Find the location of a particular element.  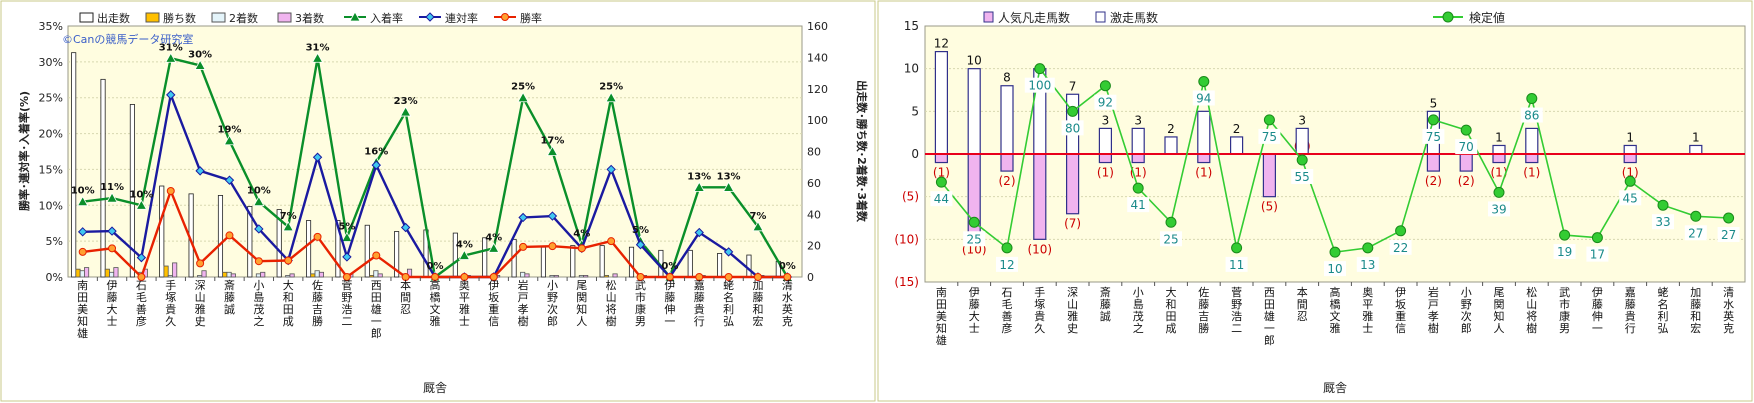

x-tick-label: 西田雄一郎 is located at coordinates (376, 309).